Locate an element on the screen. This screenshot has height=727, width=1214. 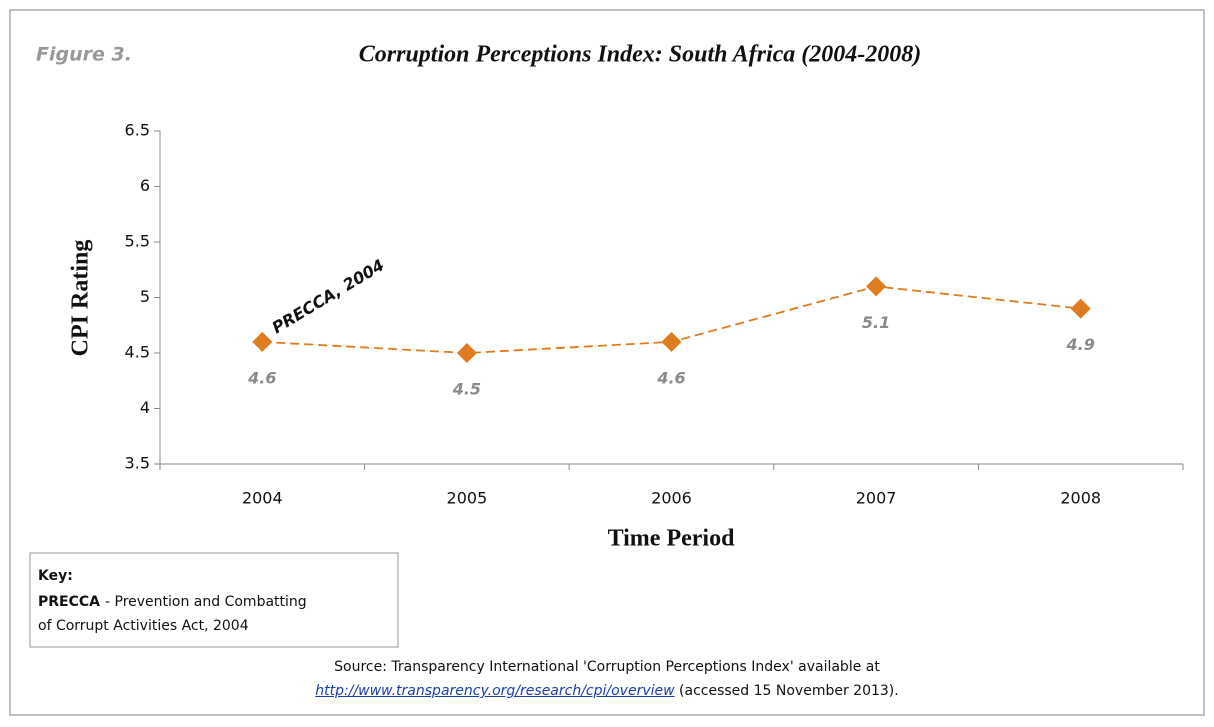
x-tick-label: 2006 is located at coordinates (671, 498).